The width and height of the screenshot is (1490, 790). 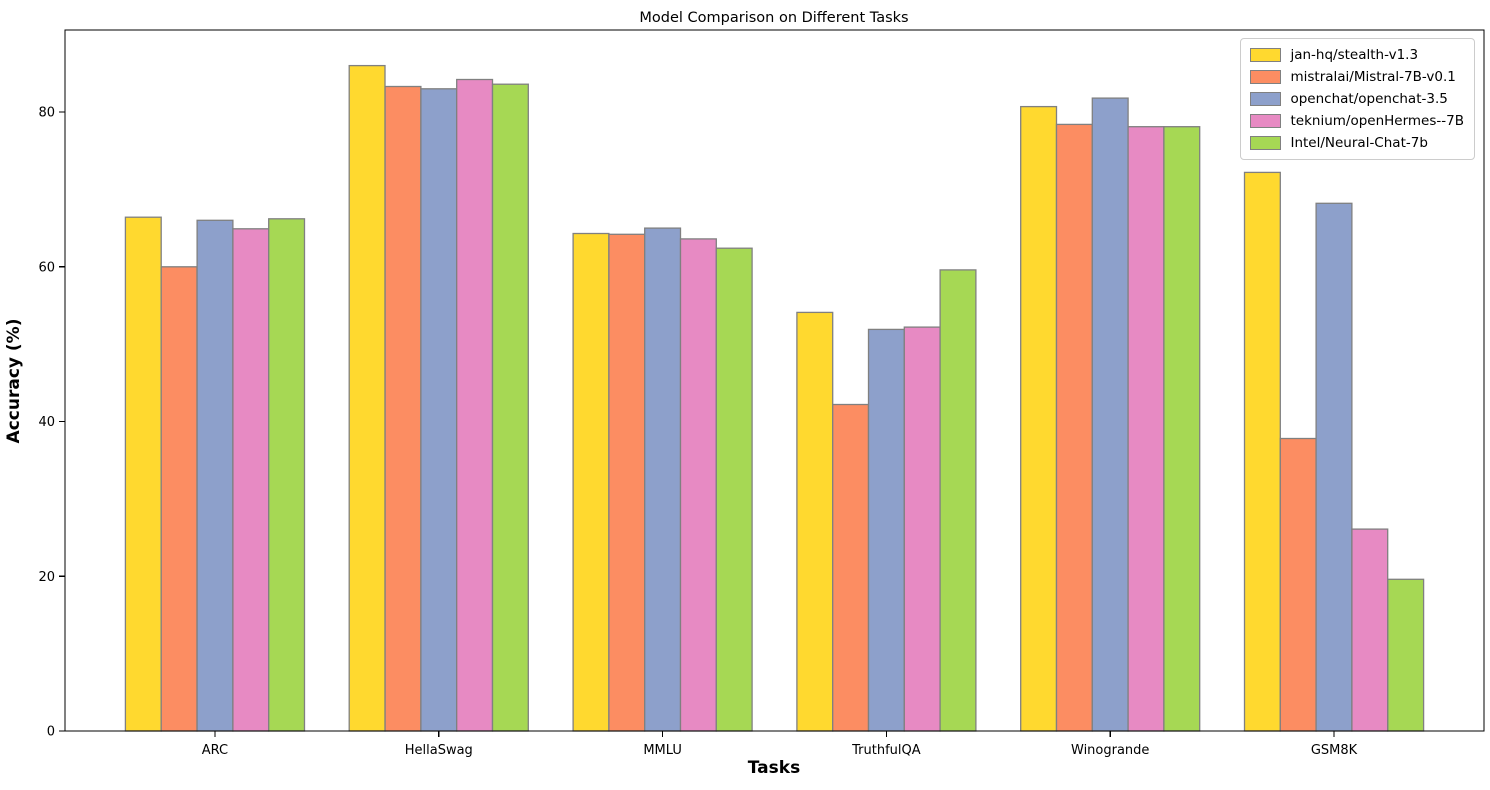 What do you see at coordinates (46, 113) in the screenshot?
I see `y-tick-label: 80` at bounding box center [46, 113].